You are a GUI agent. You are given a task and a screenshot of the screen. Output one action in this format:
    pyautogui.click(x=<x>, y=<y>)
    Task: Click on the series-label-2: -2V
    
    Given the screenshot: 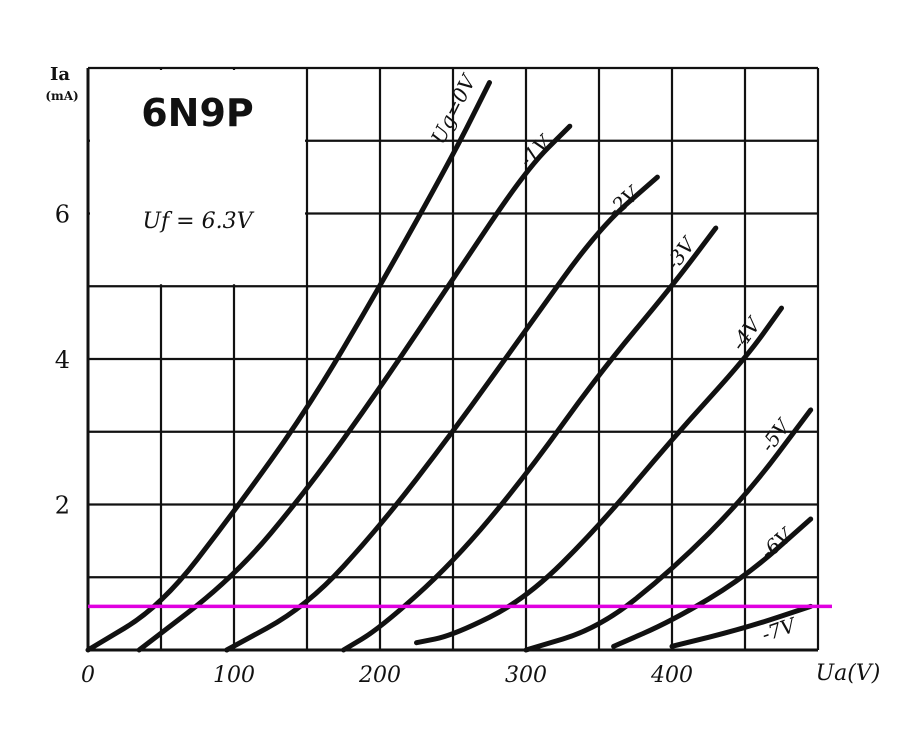 What is the action you would take?
    pyautogui.click(x=623, y=201)
    